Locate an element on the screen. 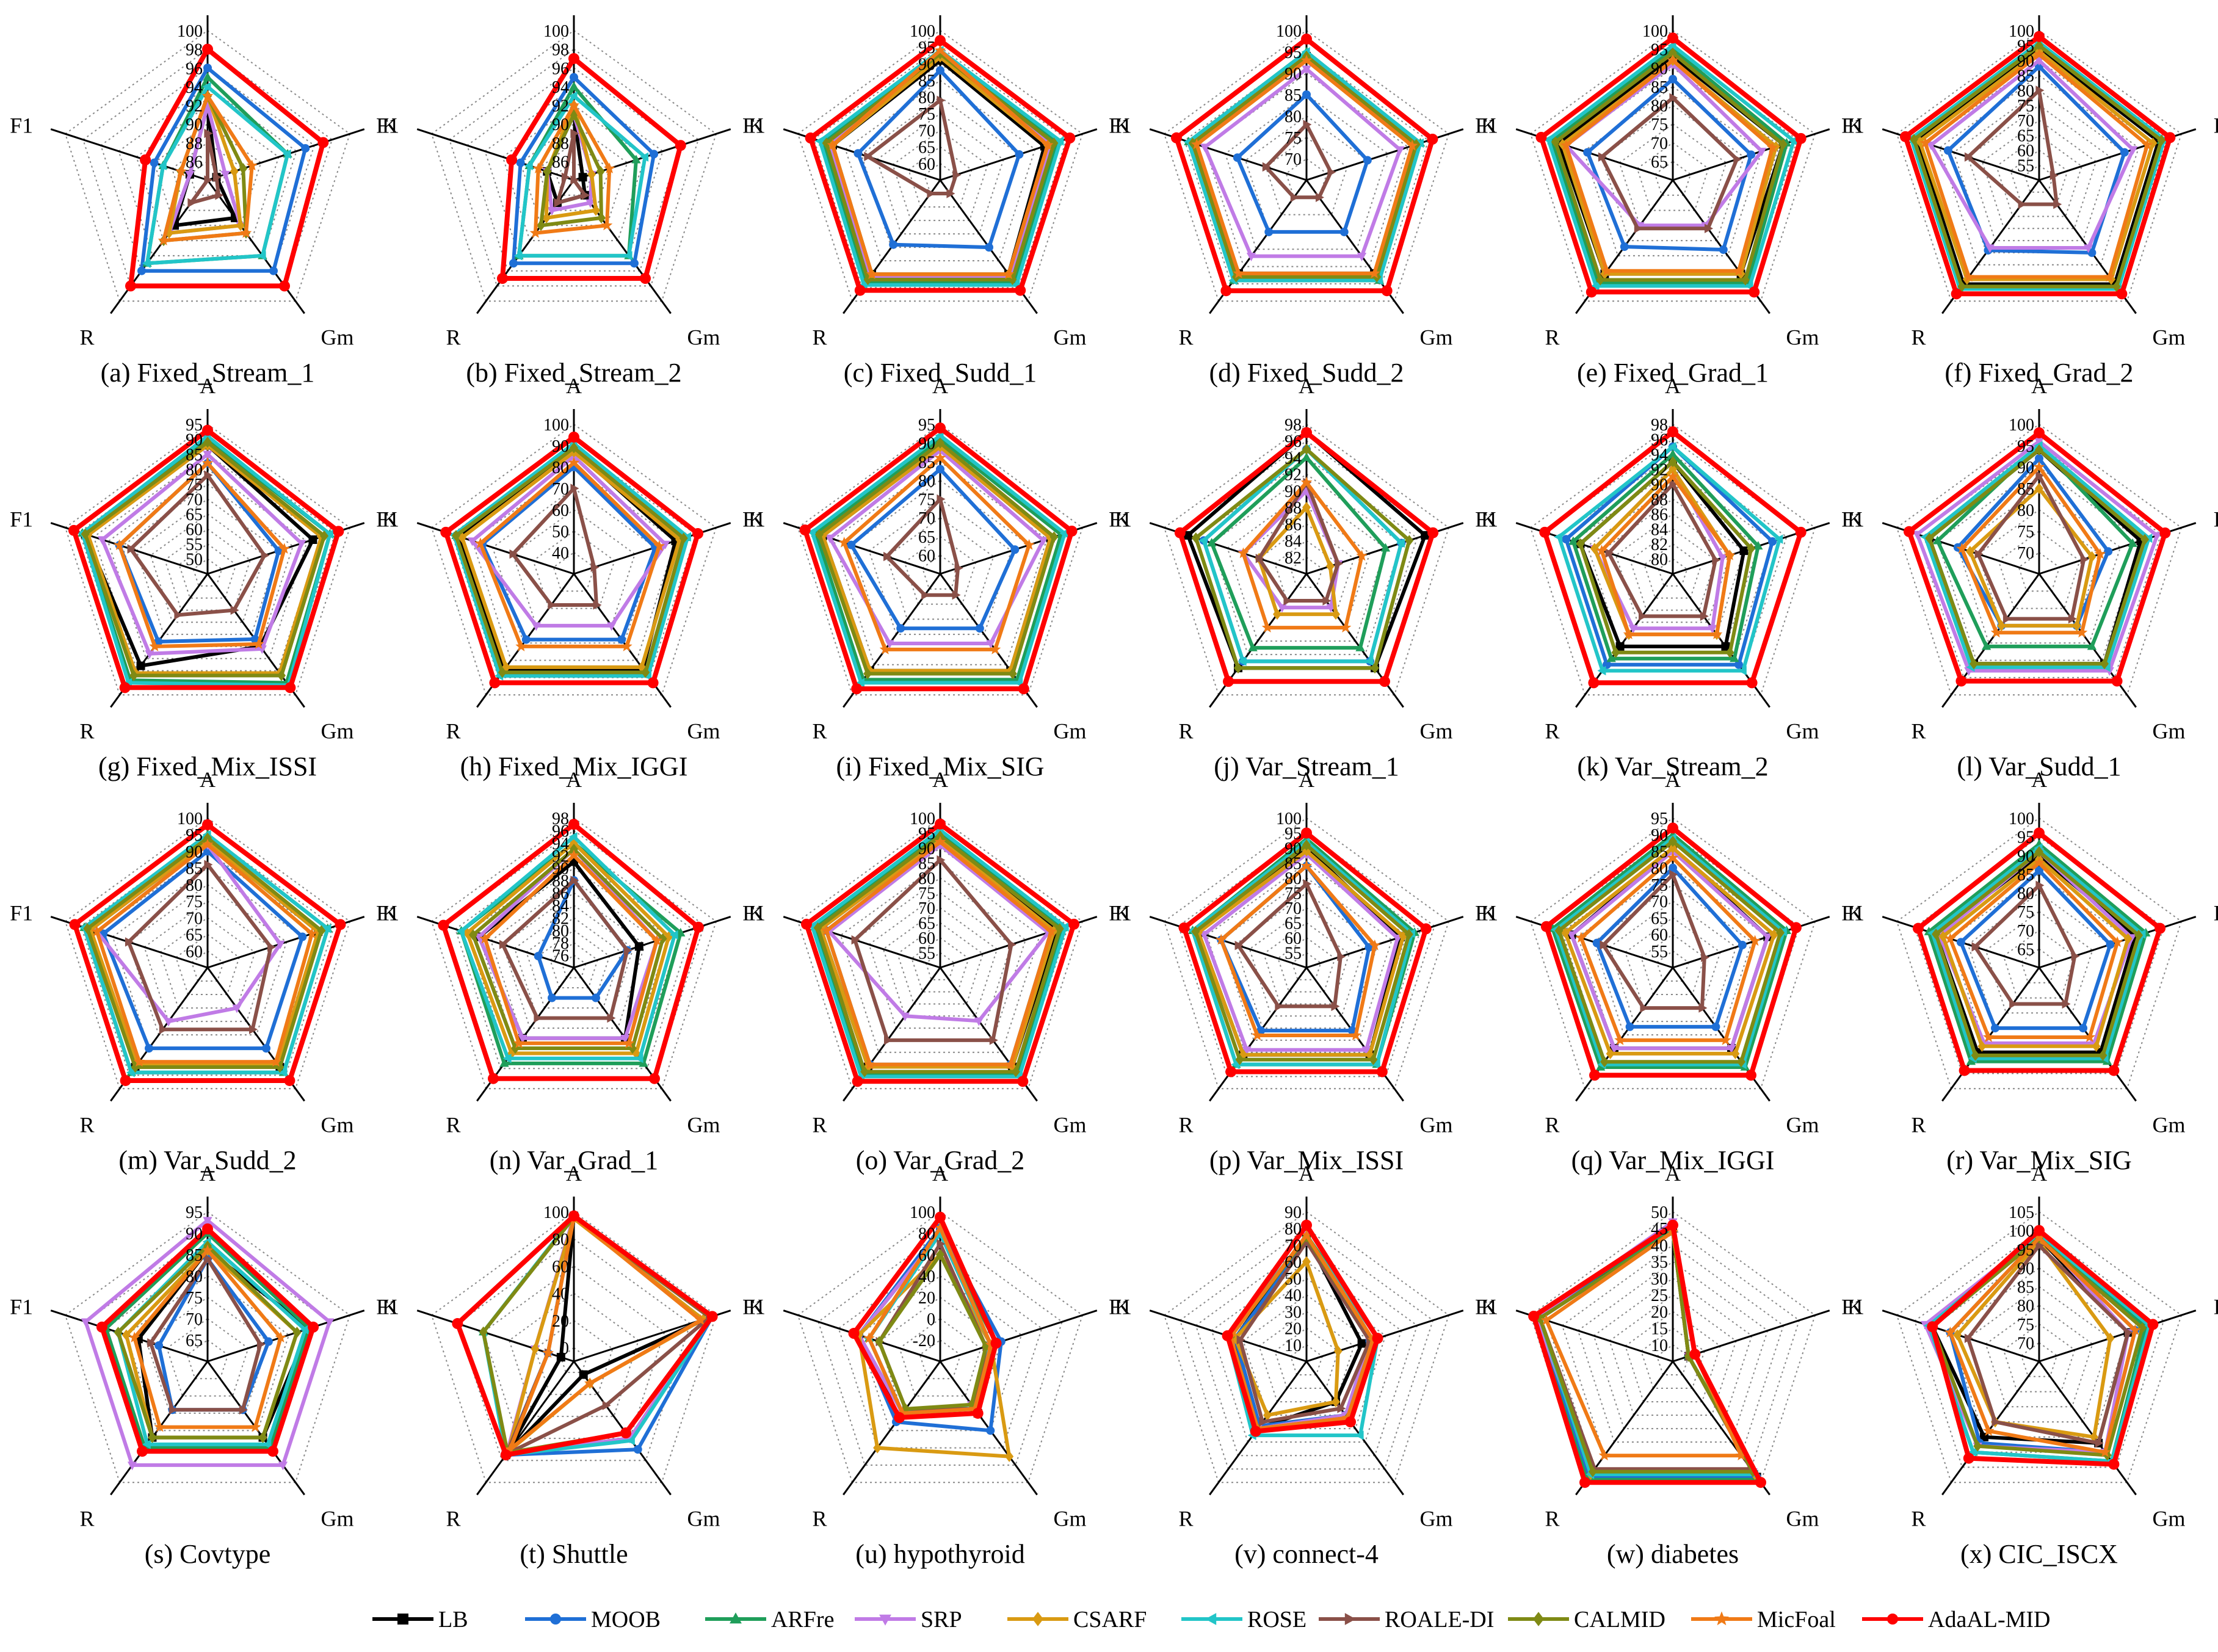 This screenshot has width=2218, height=1652. panel-caption: (o) Var_Grad_2 is located at coordinates (941, 1160).